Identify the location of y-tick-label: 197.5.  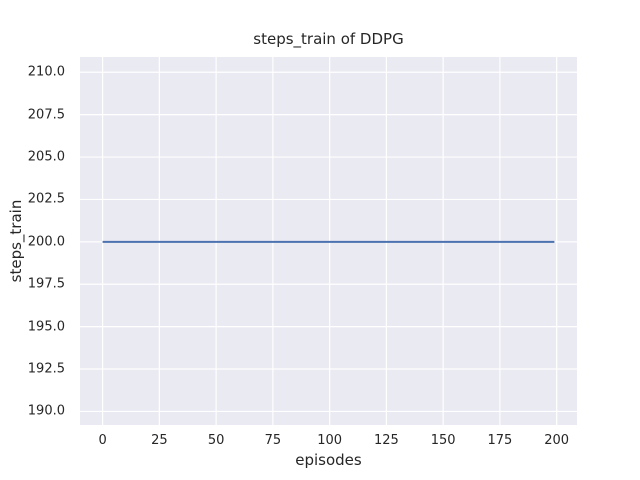
(46, 284).